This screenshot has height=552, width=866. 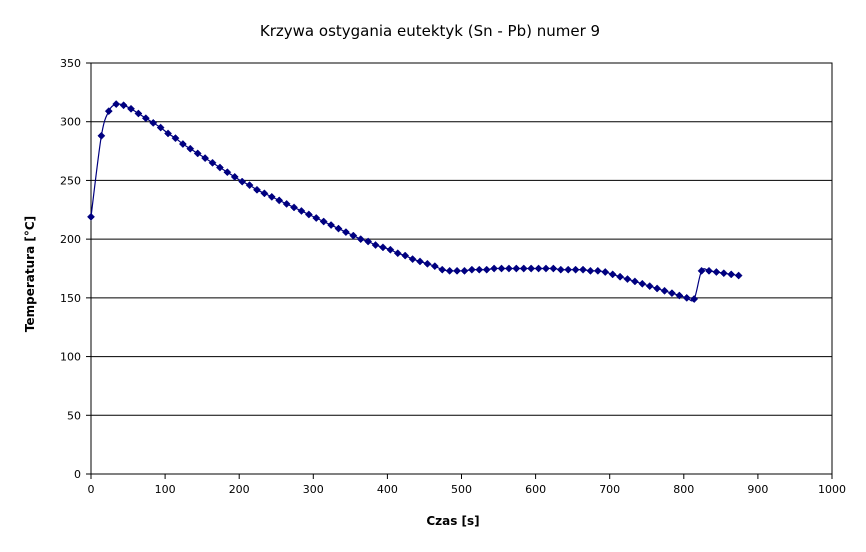 What do you see at coordinates (30, 274) in the screenshot?
I see `y-axis-label: Temperatura [°C]` at bounding box center [30, 274].